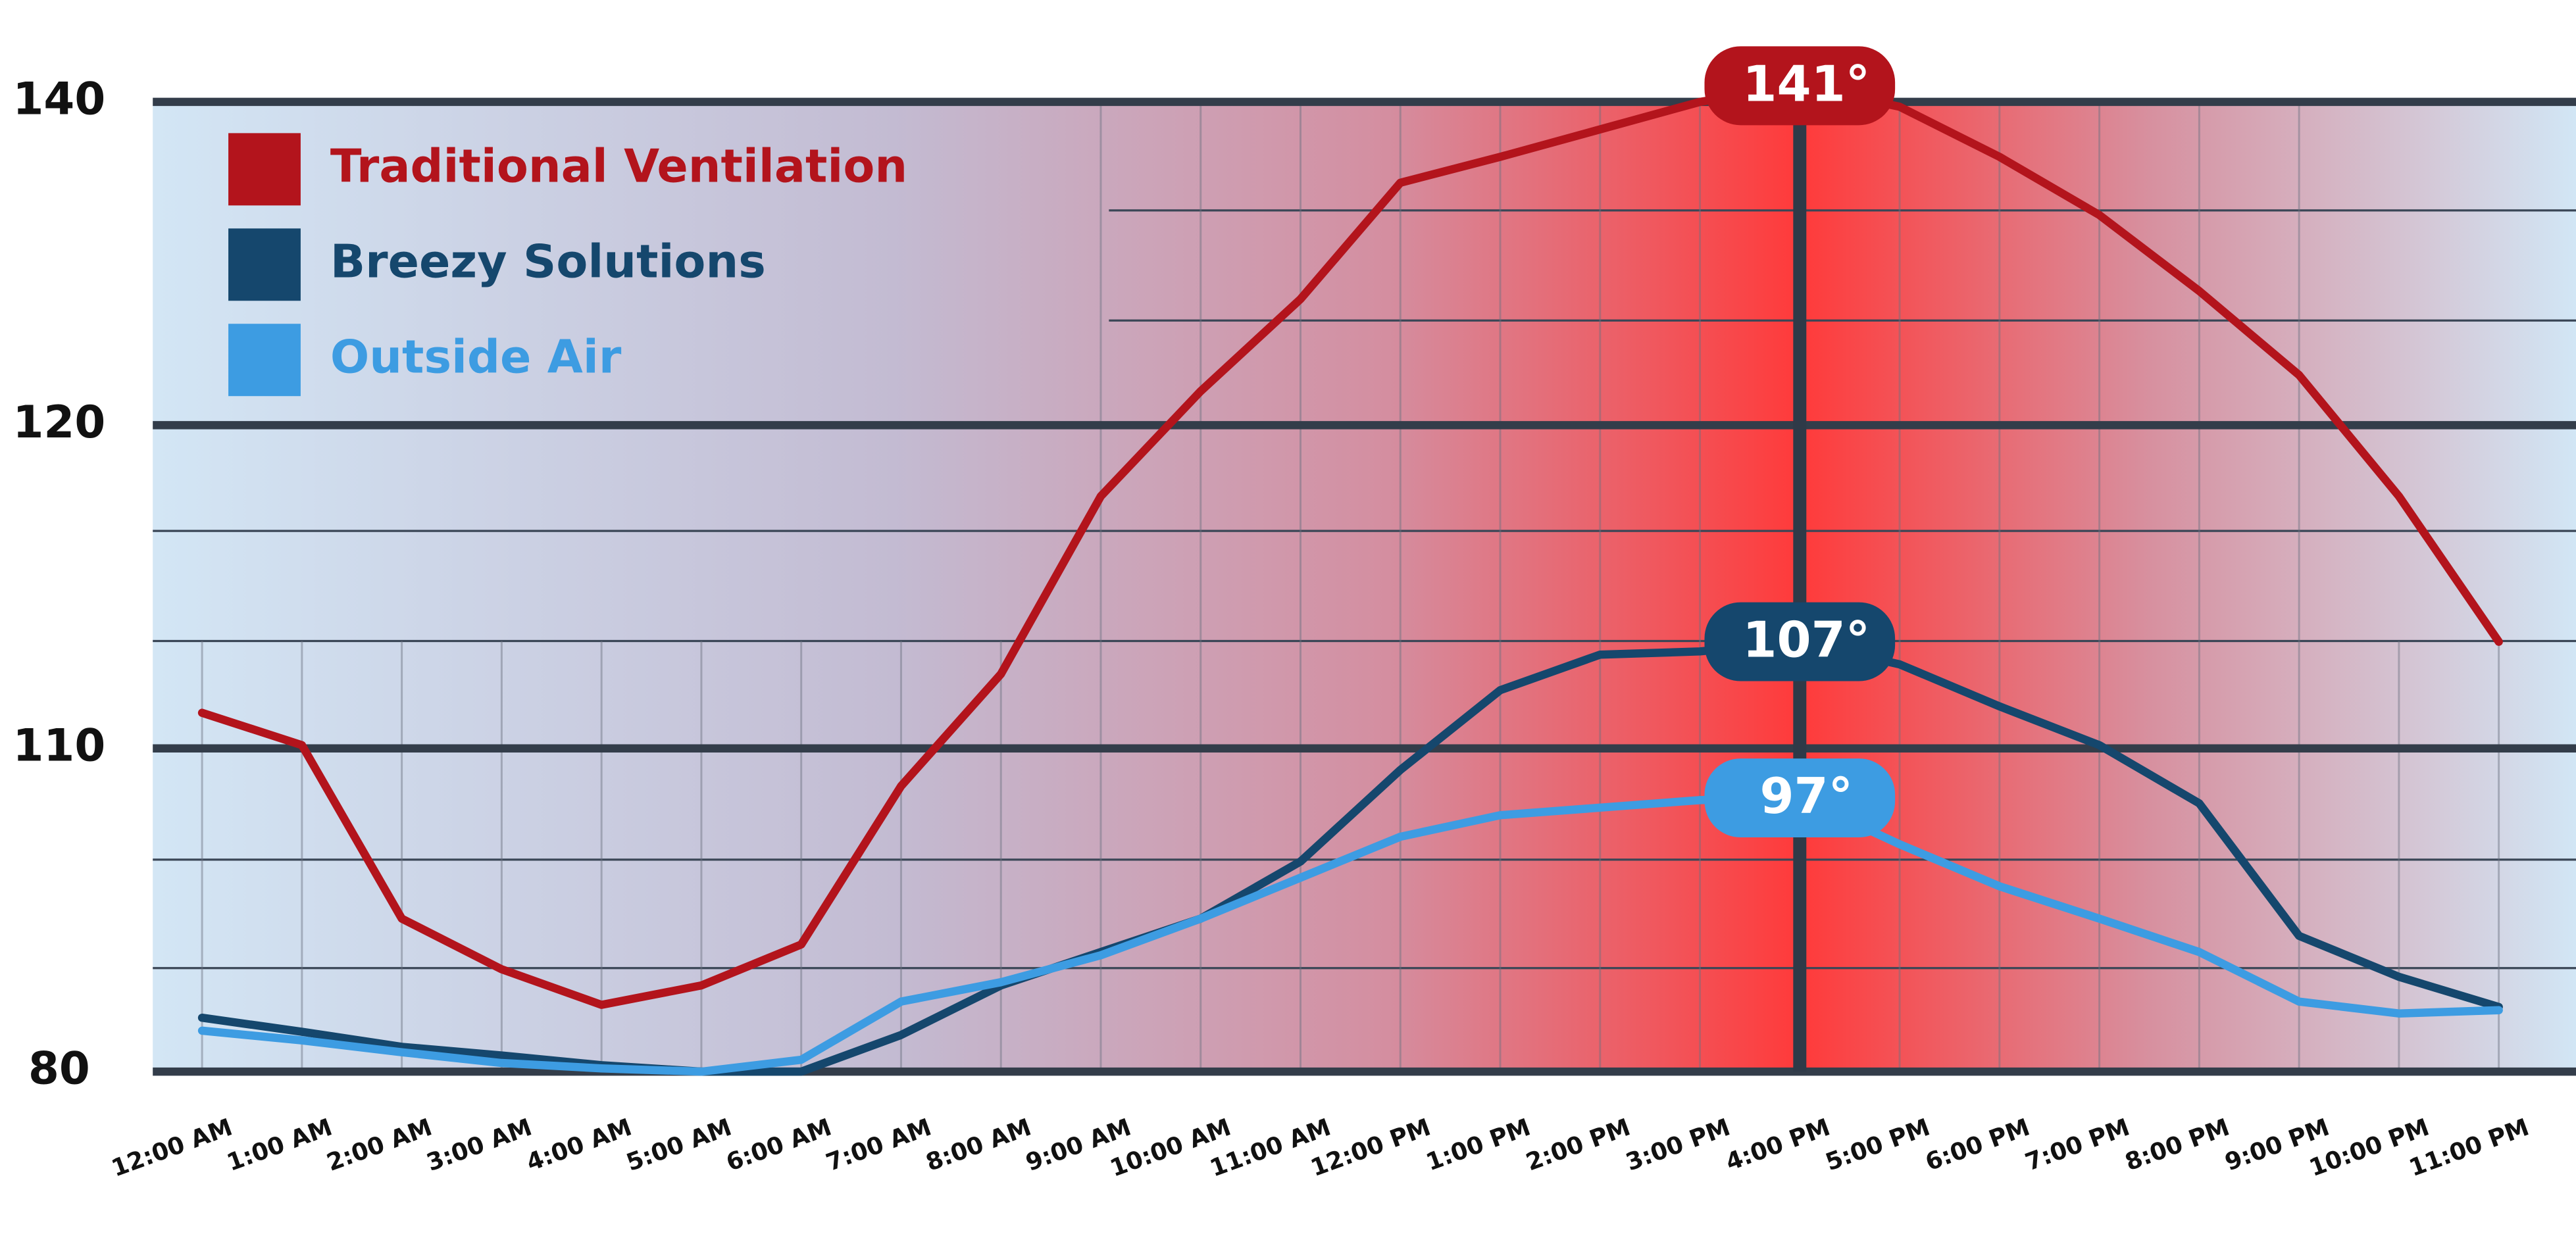  What do you see at coordinates (578, 1145) in the screenshot?
I see `x-tick-label: 4:00 AM` at bounding box center [578, 1145].